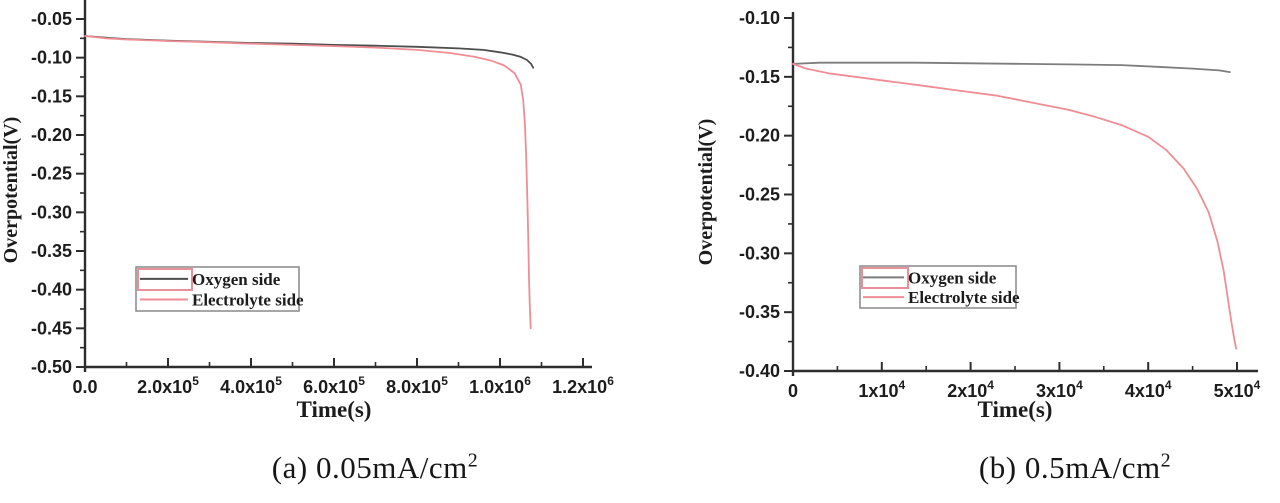 The image size is (1280, 503). What do you see at coordinates (1148, 389) in the screenshot?
I see `x-tick-label: 4x10⁴` at bounding box center [1148, 389].